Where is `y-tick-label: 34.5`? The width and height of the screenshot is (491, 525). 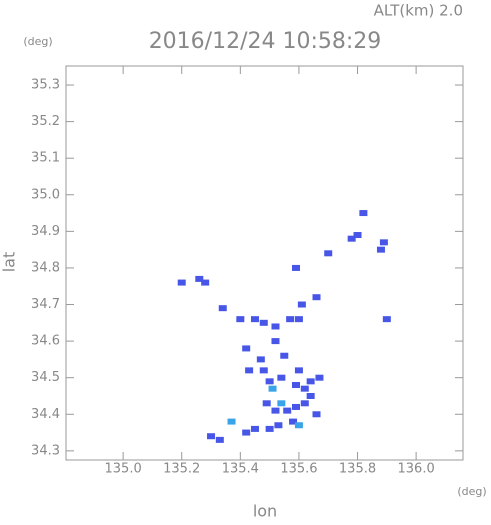 y-tick-label: 34.5 is located at coordinates (45, 377).